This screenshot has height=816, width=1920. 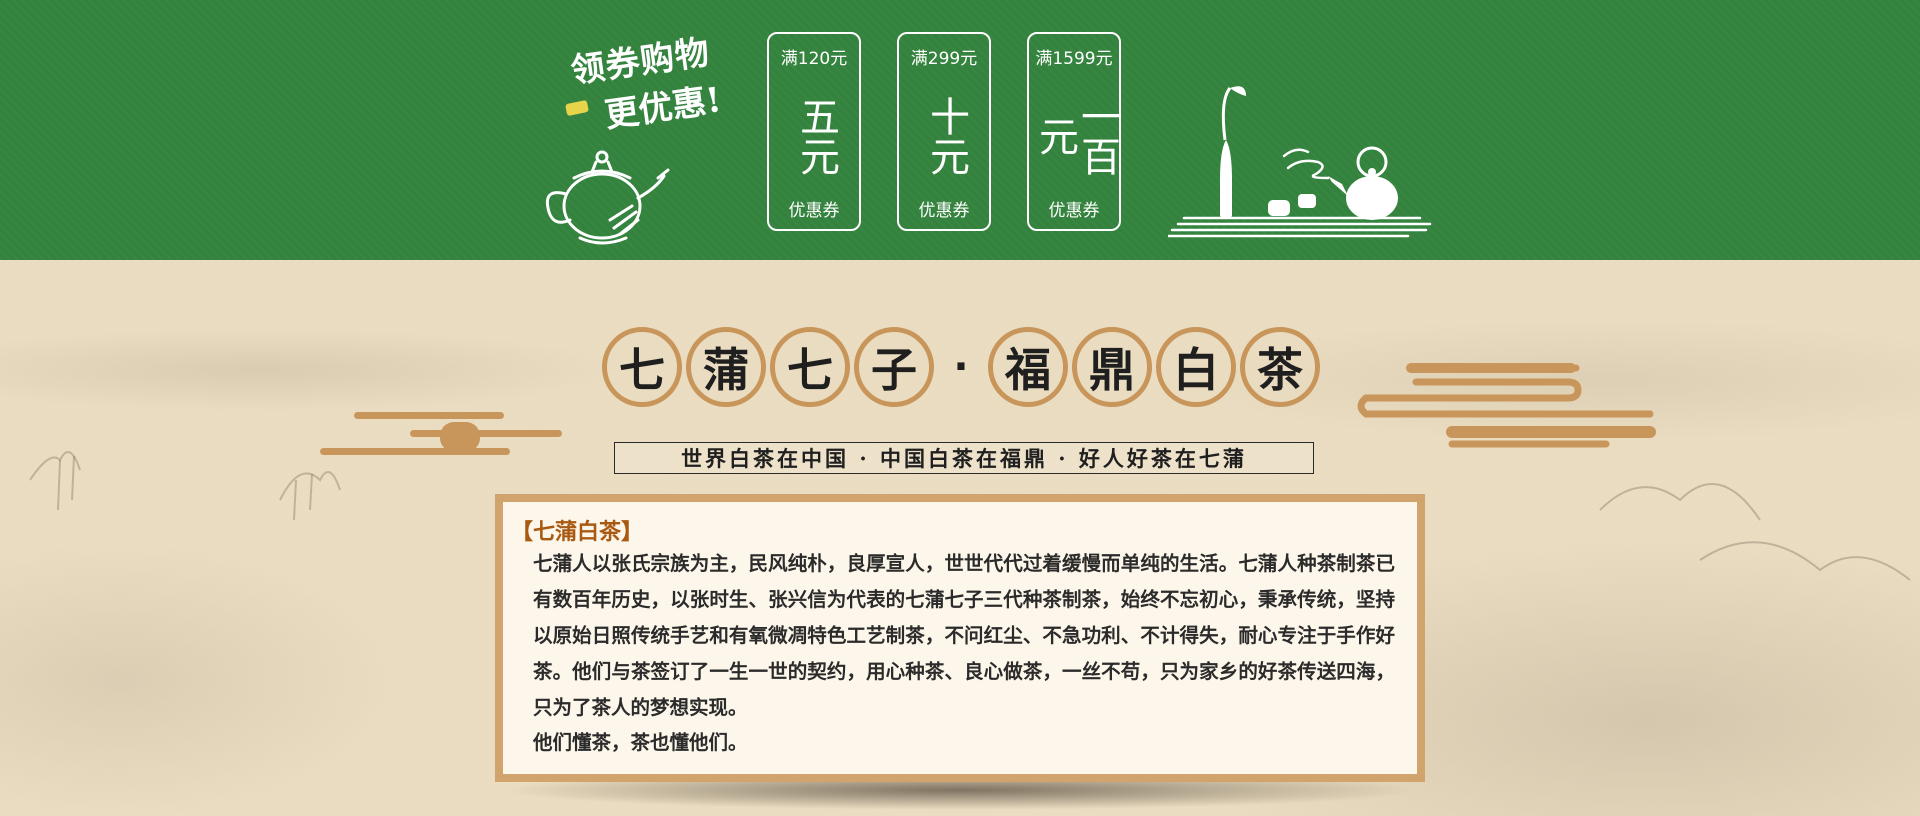 What do you see at coordinates (1028, 367) in the screenshot?
I see `title-char: 福` at bounding box center [1028, 367].